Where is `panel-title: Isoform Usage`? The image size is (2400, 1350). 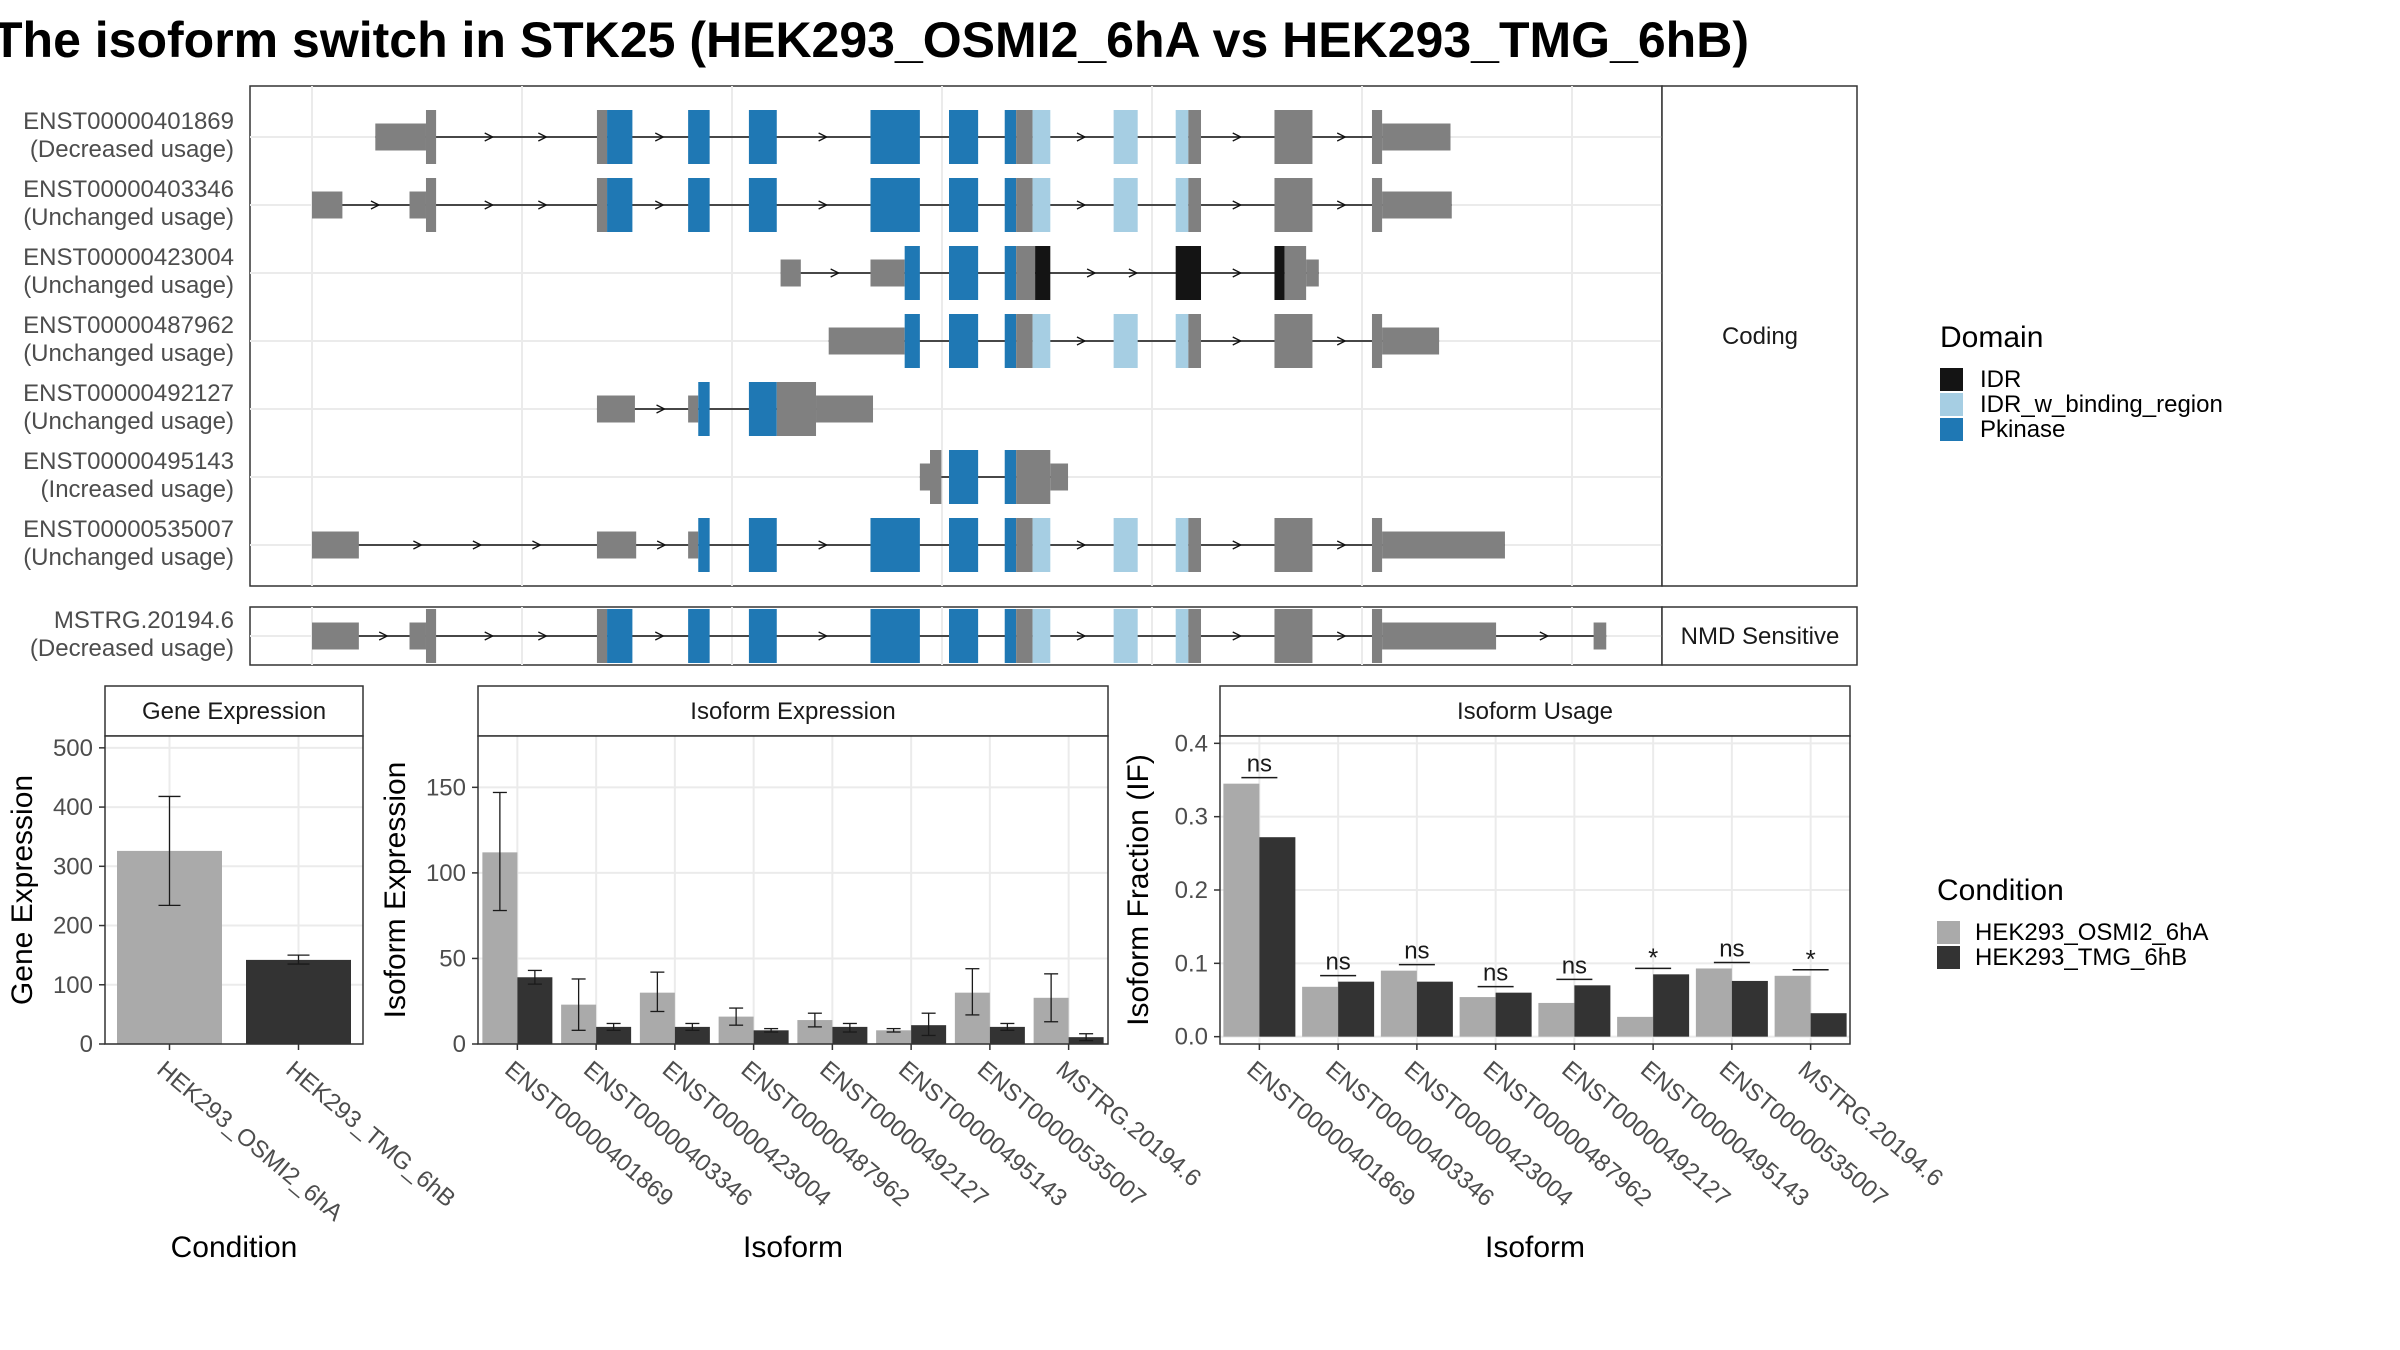
panel-title: Isoform Usage is located at coordinates (1535, 711).